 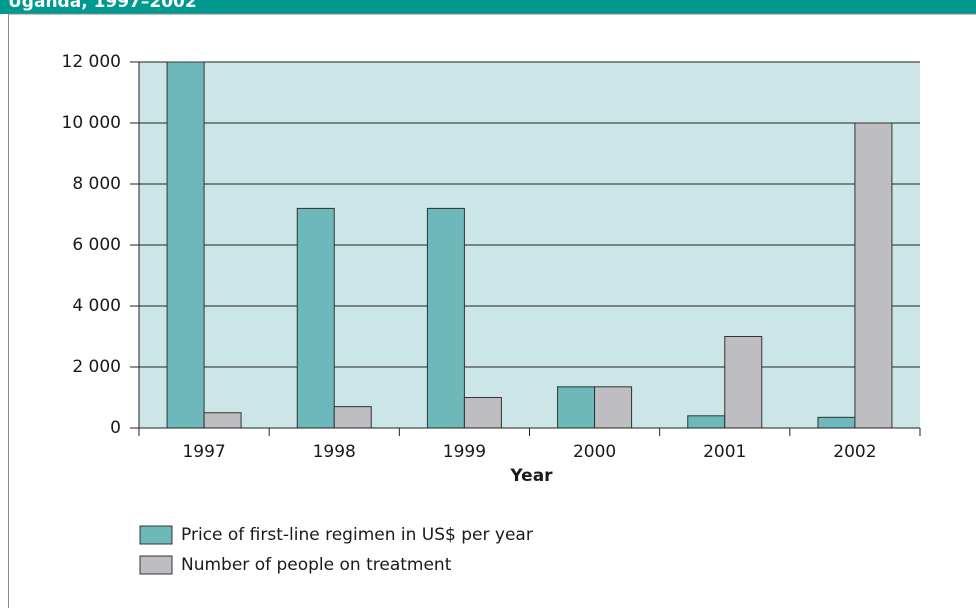 What do you see at coordinates (203, 452) in the screenshot?
I see `x-tick-label: 1997` at bounding box center [203, 452].